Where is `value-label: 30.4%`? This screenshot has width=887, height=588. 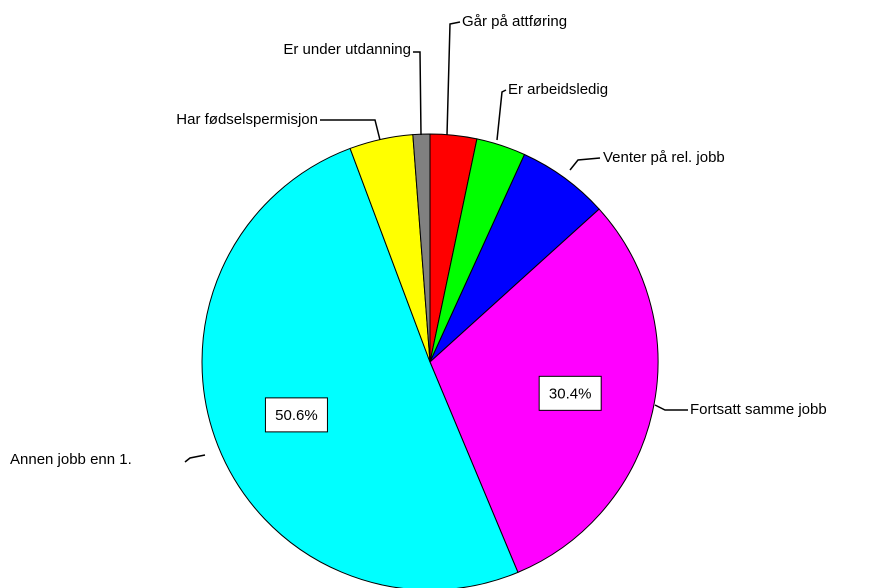
value-label: 30.4% is located at coordinates (570, 393).